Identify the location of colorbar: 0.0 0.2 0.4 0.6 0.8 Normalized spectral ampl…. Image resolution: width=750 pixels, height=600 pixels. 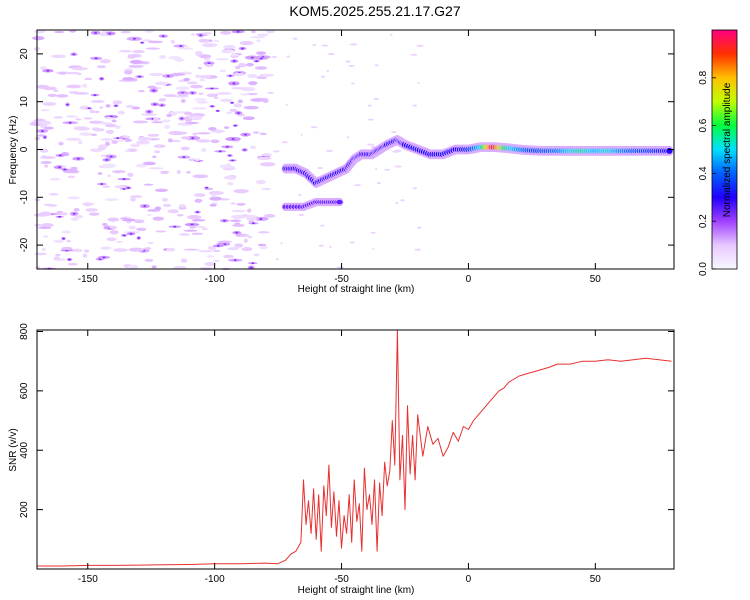
(718, 152).